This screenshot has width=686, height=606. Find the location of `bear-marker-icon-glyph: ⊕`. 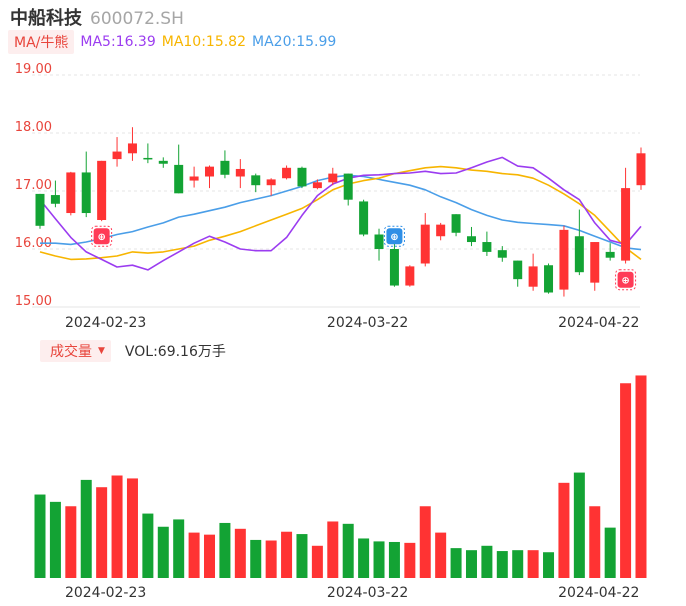

bear-marker-icon-glyph: ⊕ is located at coordinates (394, 237).